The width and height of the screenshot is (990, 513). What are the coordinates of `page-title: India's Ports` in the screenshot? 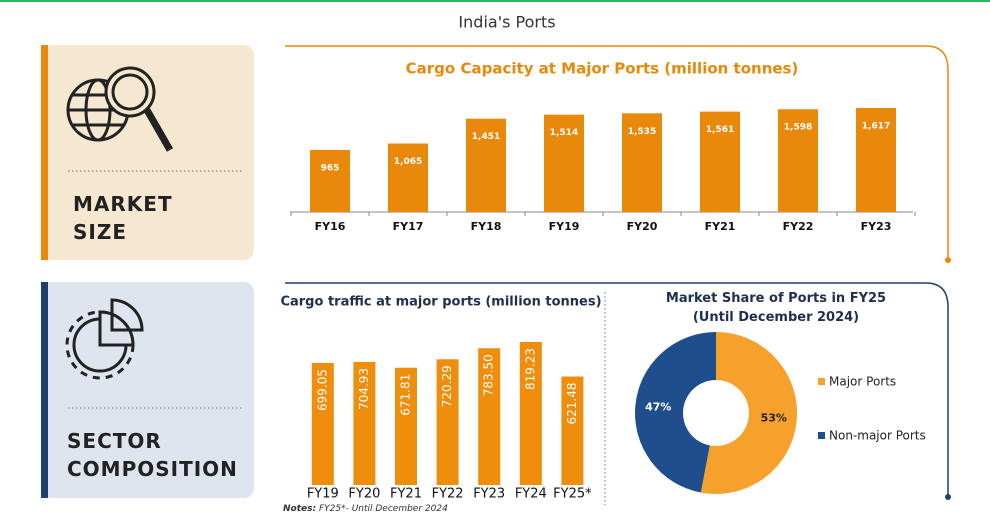 It's located at (506, 22).